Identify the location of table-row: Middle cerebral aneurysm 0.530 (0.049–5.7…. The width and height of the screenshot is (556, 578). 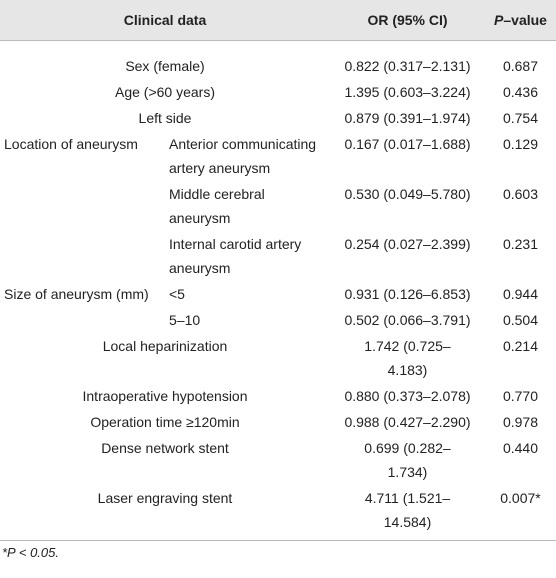
(278, 206).